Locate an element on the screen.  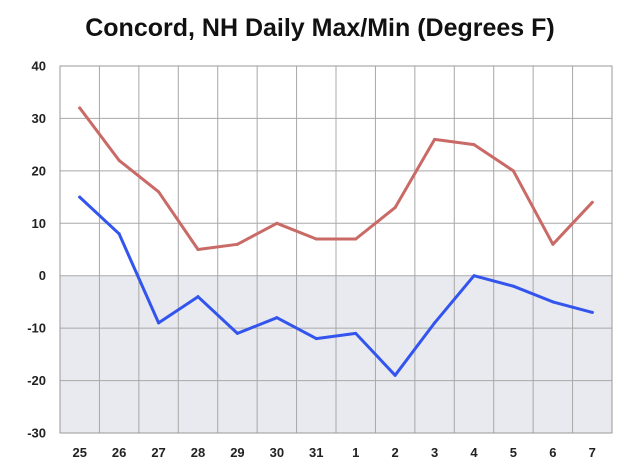
y-tick-label: 30 is located at coordinates (39, 118).